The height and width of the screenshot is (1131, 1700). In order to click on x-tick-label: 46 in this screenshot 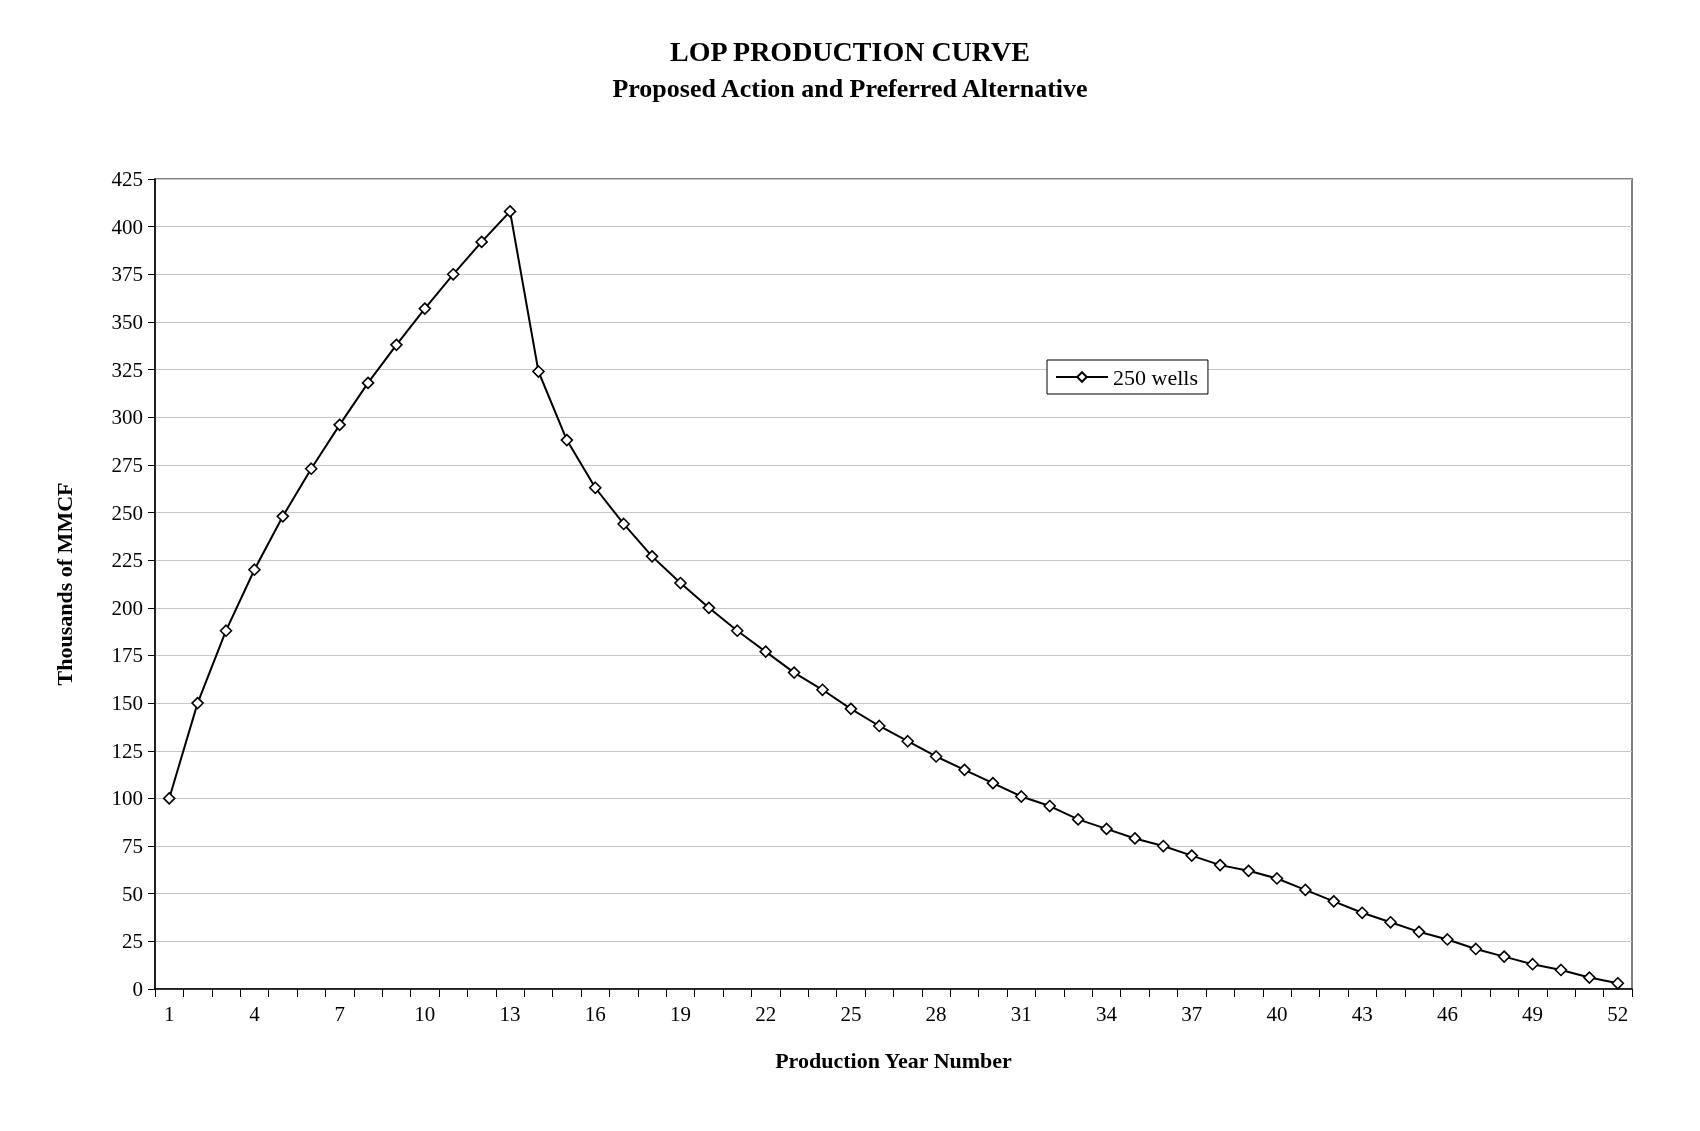, I will do `click(1447, 1013)`.